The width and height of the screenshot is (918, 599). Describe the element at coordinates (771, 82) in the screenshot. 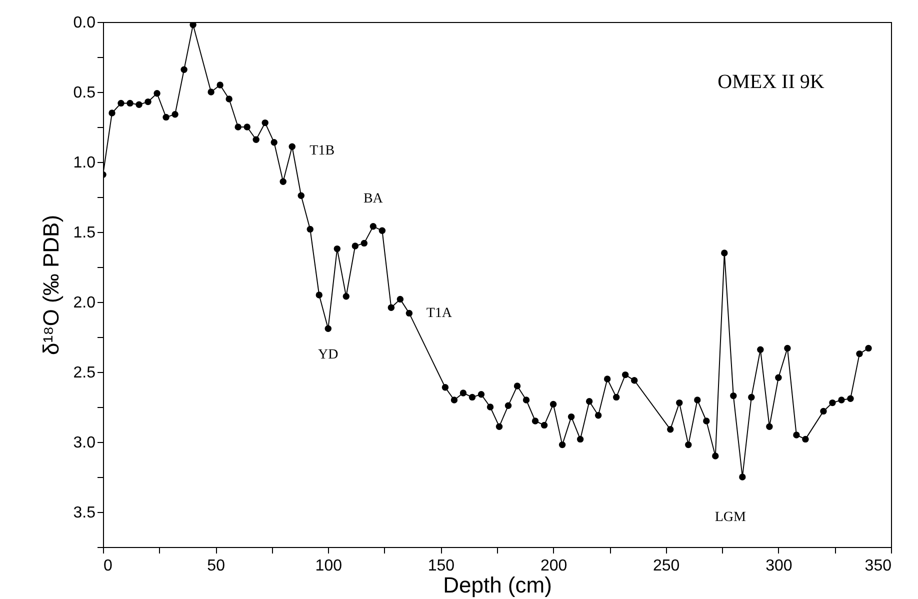

I see `annotation: OMEX II 9K` at that location.